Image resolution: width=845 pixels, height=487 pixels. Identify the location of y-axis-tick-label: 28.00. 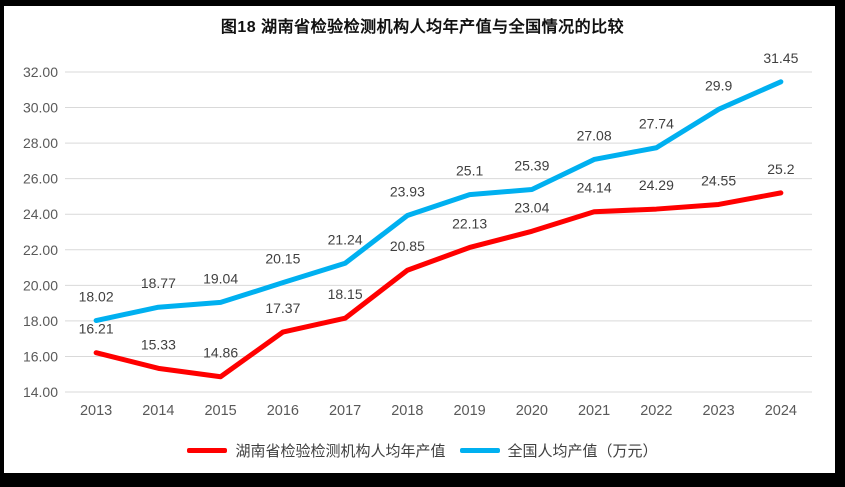
(40, 143).